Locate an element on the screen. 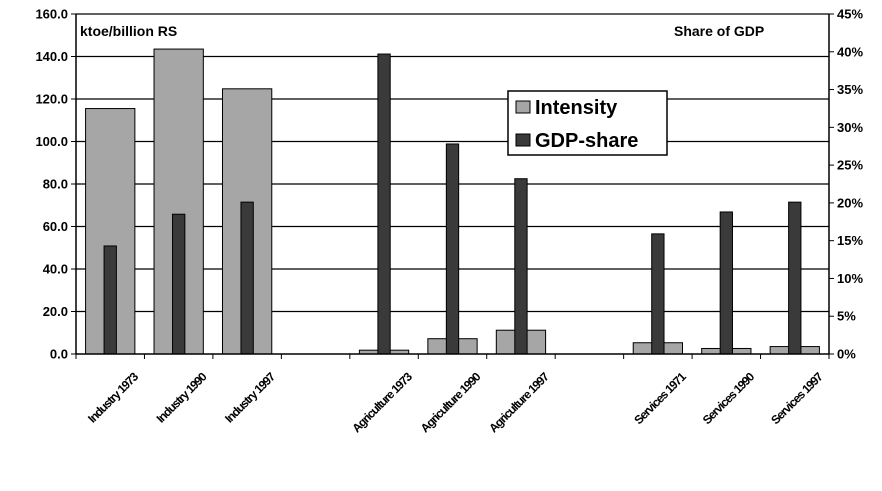  y-tick-label: 140.0 is located at coordinates (51, 56).